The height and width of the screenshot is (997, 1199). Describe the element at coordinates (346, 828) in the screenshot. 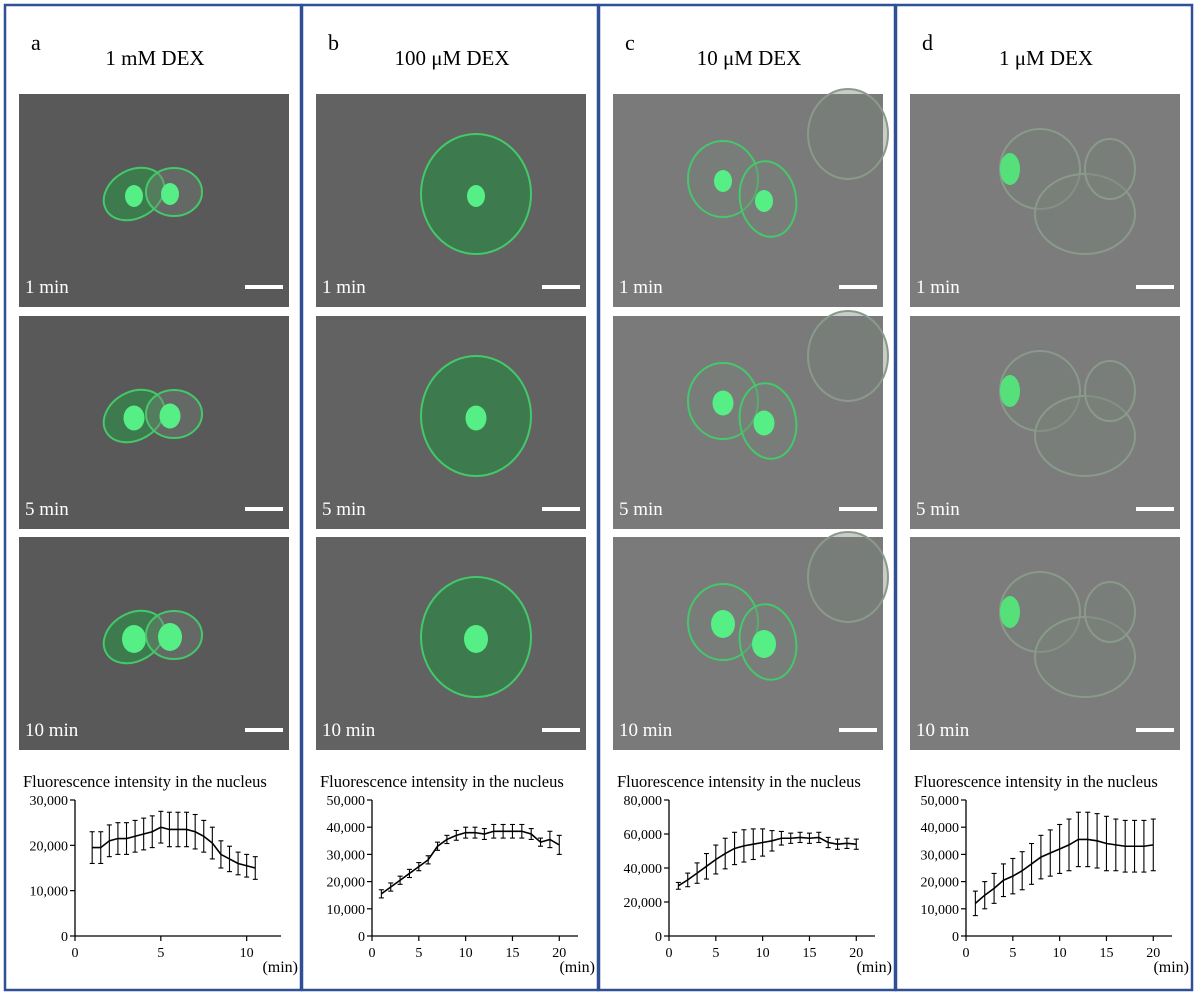

I see `y-tick-label: 40,000` at that location.